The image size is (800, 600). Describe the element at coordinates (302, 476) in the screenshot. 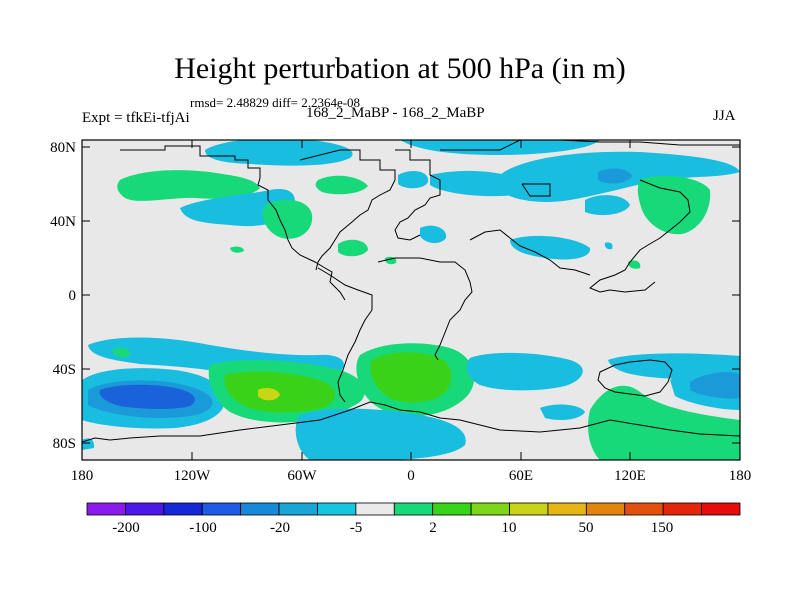

I see `lon-label: 60W` at that location.